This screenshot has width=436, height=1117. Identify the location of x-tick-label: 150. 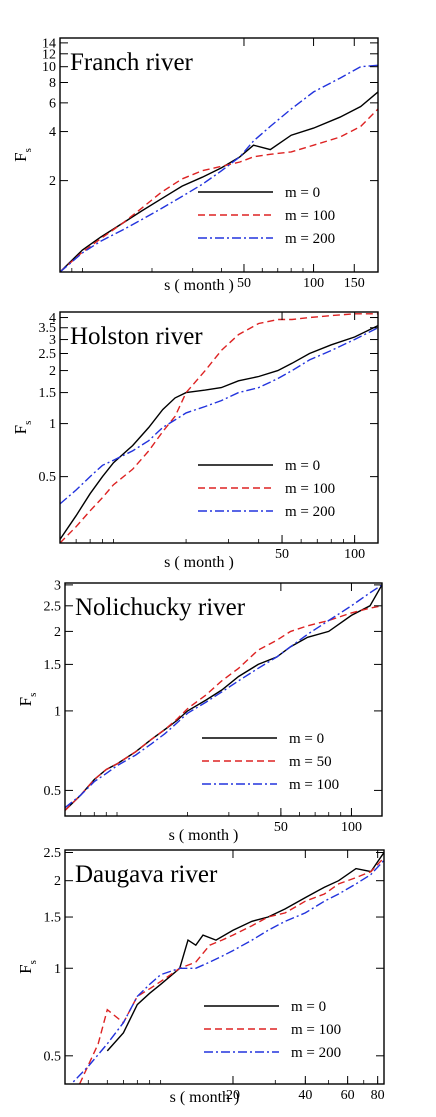
(354, 283).